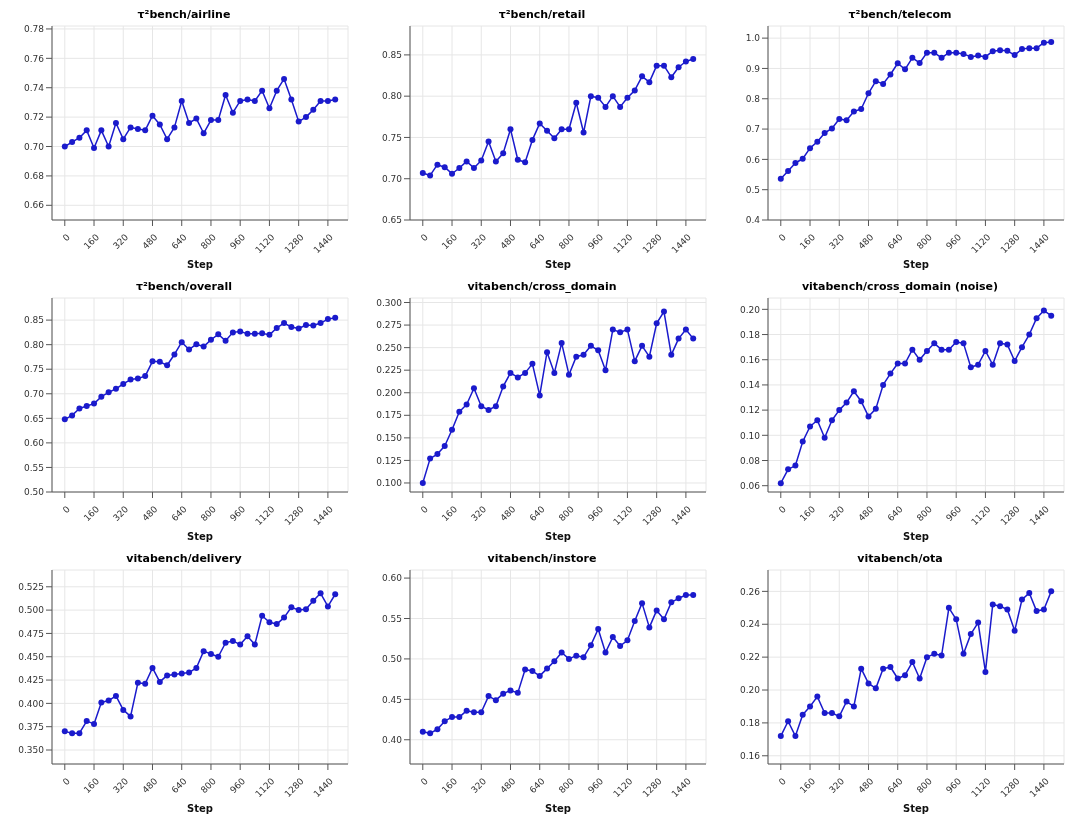 The height and width of the screenshot is (838, 1080). Describe the element at coordinates (184, 15) in the screenshot. I see `chart-title: τ²bench/airline` at that location.